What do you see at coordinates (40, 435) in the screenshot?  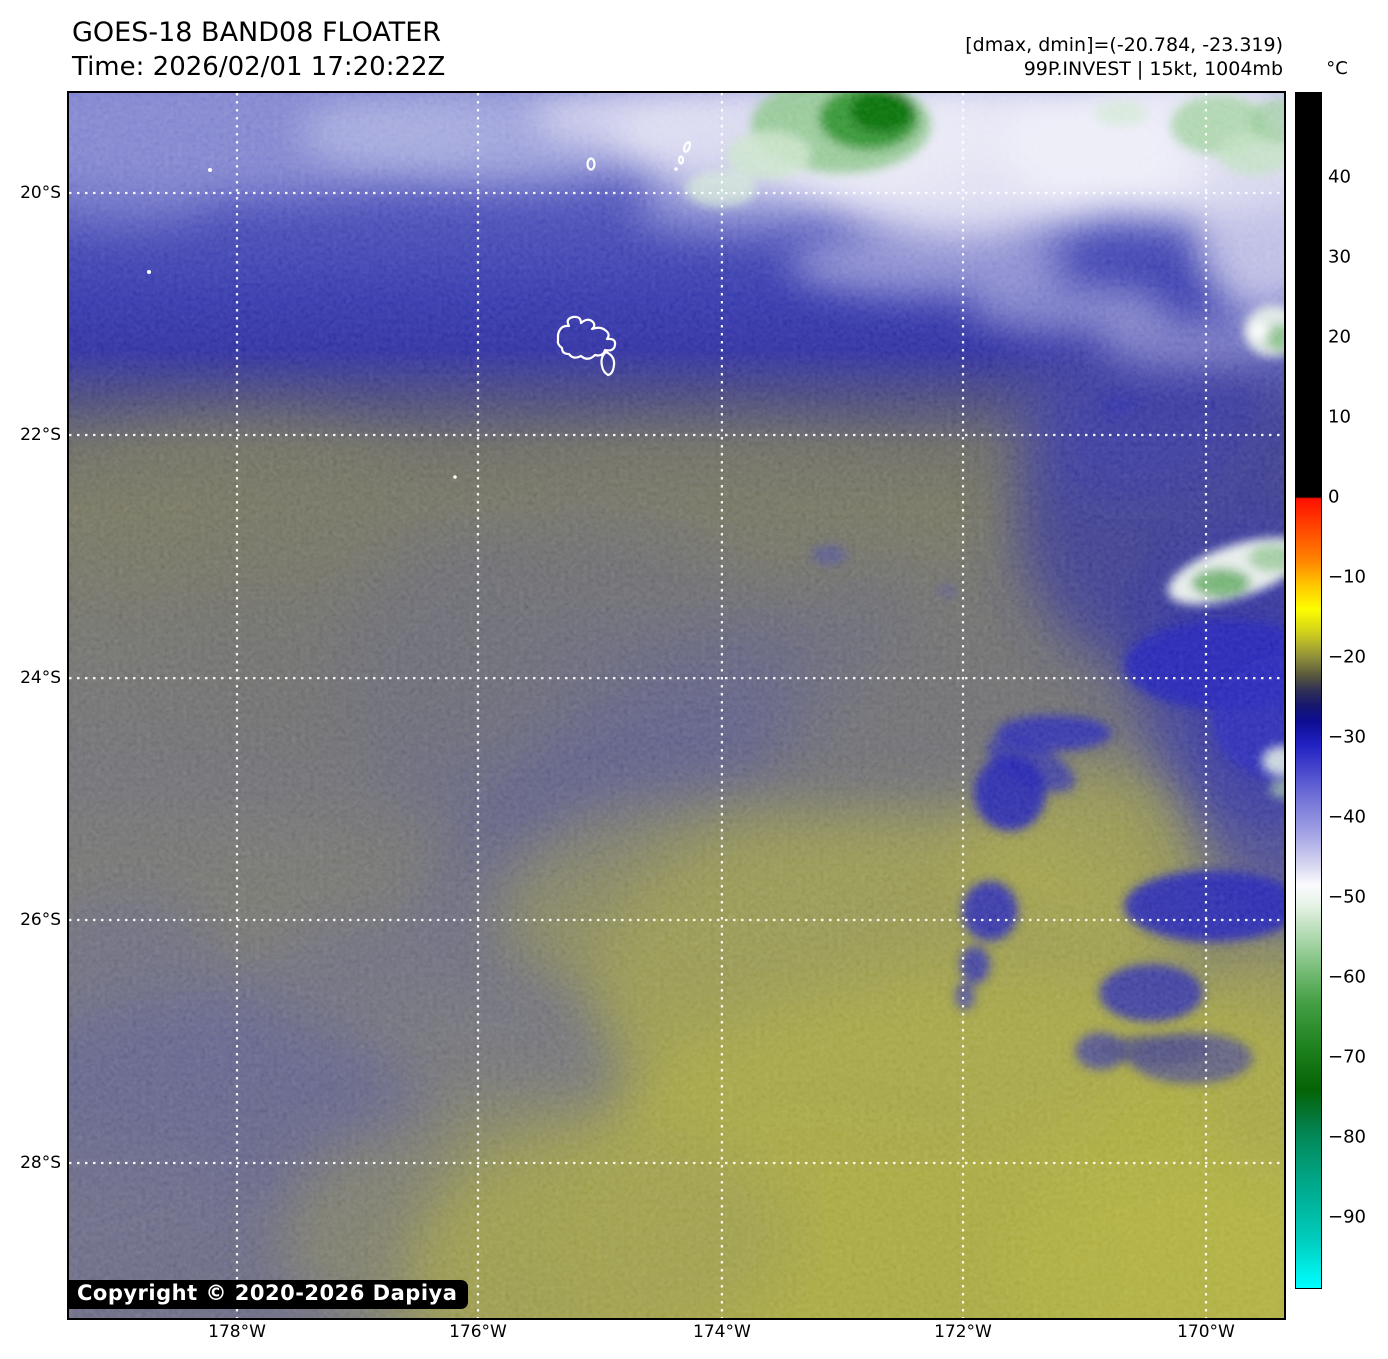 I see `lat-label: 22°S` at bounding box center [40, 435].